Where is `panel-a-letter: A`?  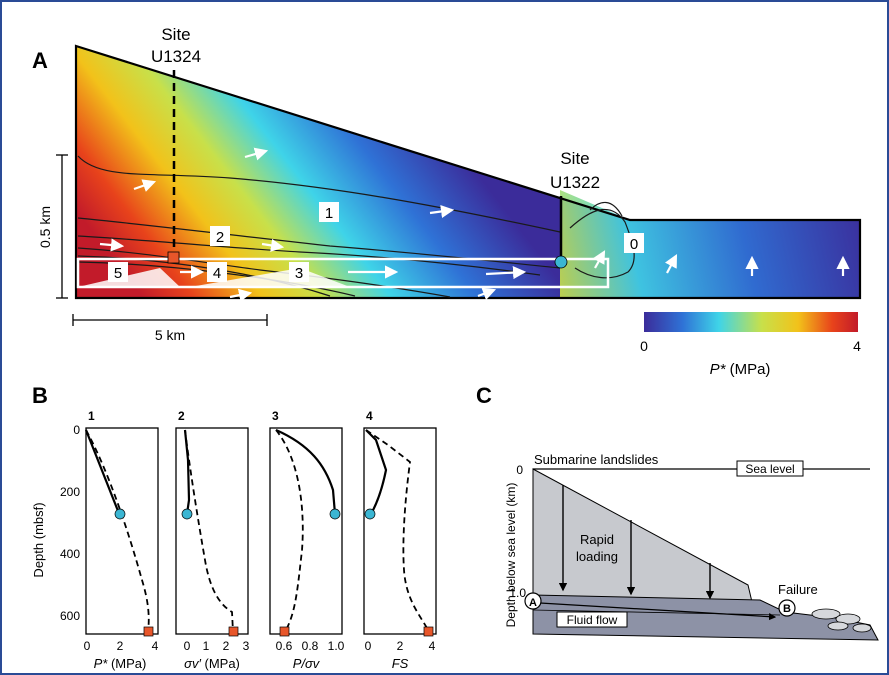 panel-a-letter: A is located at coordinates (40, 60).